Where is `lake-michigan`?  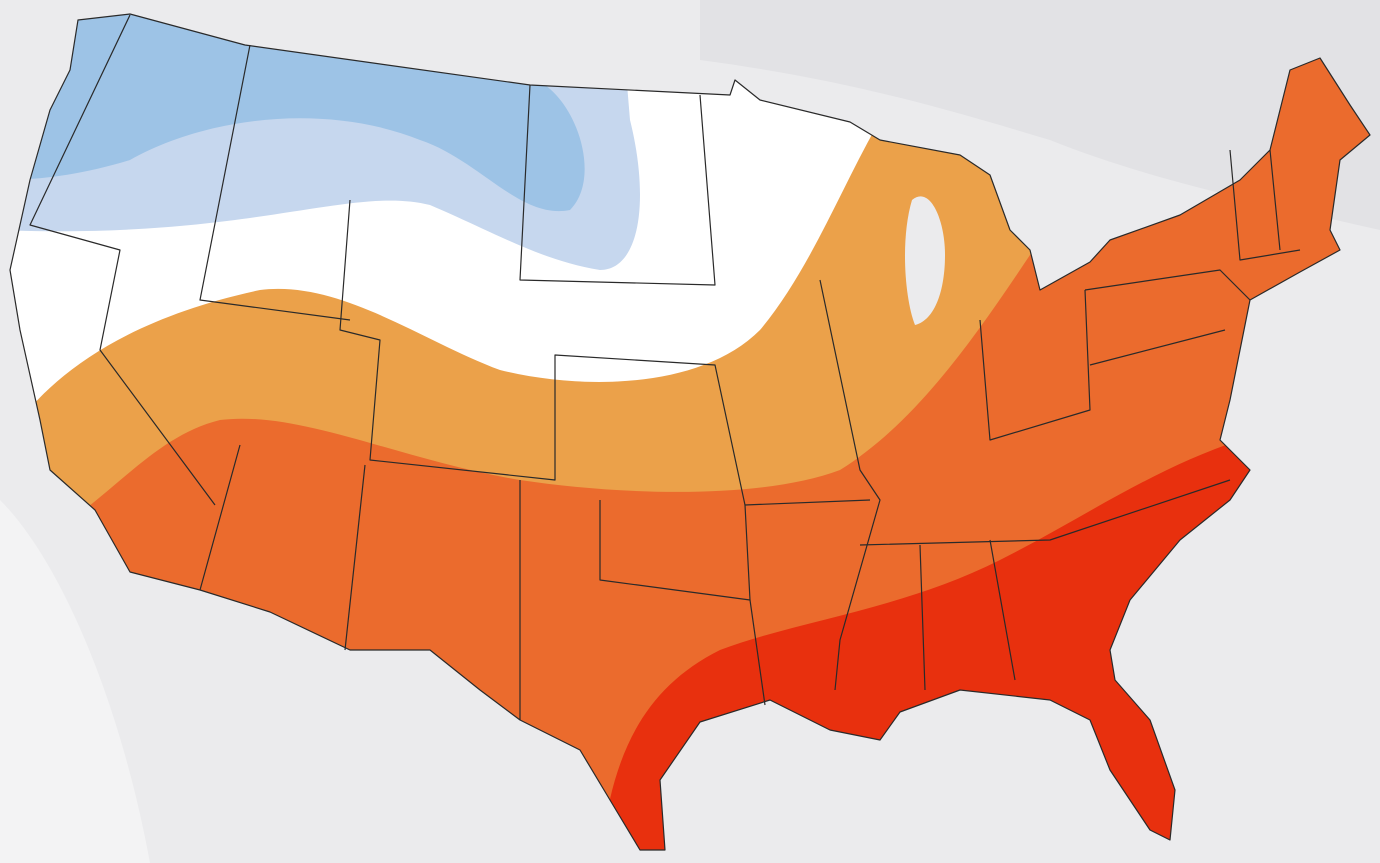
lake-michigan is located at coordinates (924, 260).